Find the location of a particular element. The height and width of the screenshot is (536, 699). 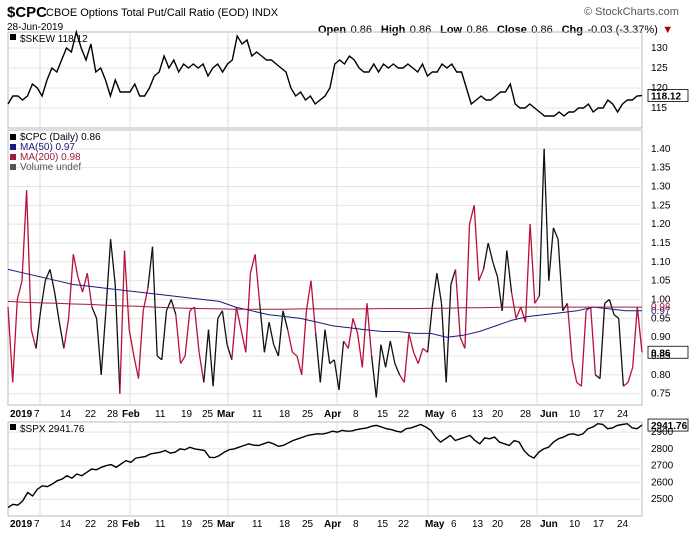

last-value-label: 2941.76 is located at coordinates (669, 426).